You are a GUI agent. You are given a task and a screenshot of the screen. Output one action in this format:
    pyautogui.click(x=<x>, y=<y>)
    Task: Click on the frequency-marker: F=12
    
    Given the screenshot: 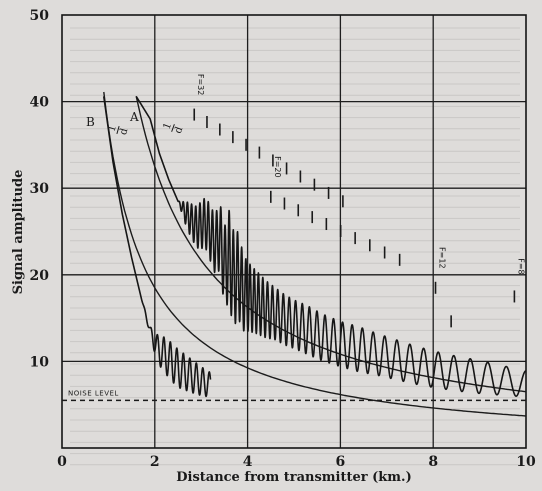 What is the action you would take?
    pyautogui.click(x=443, y=287)
    